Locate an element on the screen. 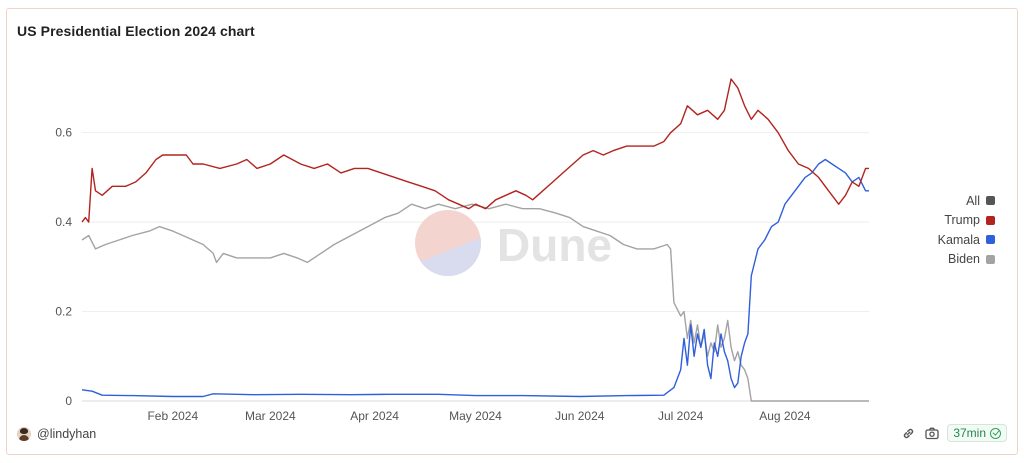  user-avatar is located at coordinates (24, 434).